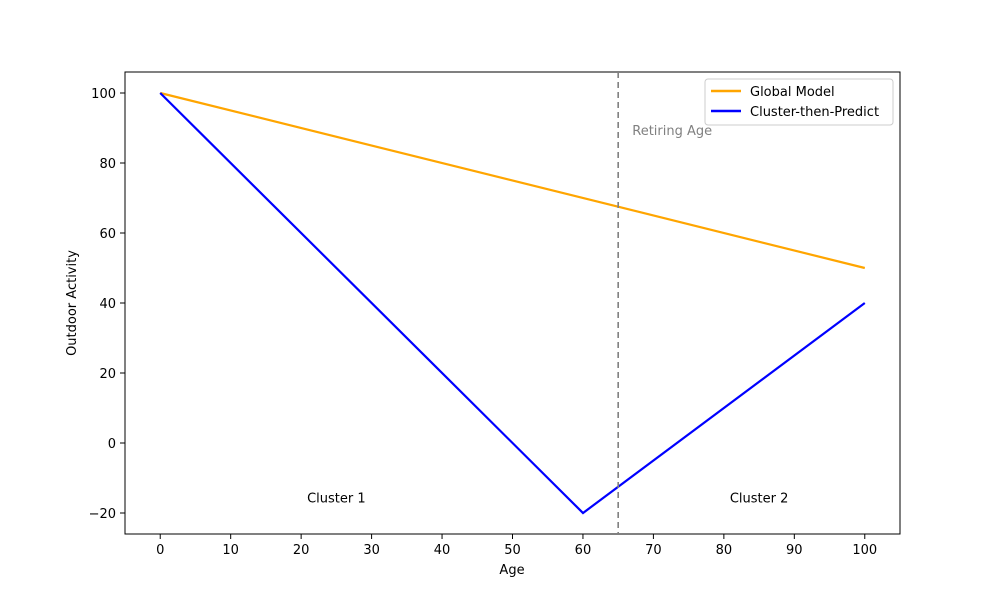  What do you see at coordinates (301, 550) in the screenshot?
I see `x-tick-label: 20` at bounding box center [301, 550].